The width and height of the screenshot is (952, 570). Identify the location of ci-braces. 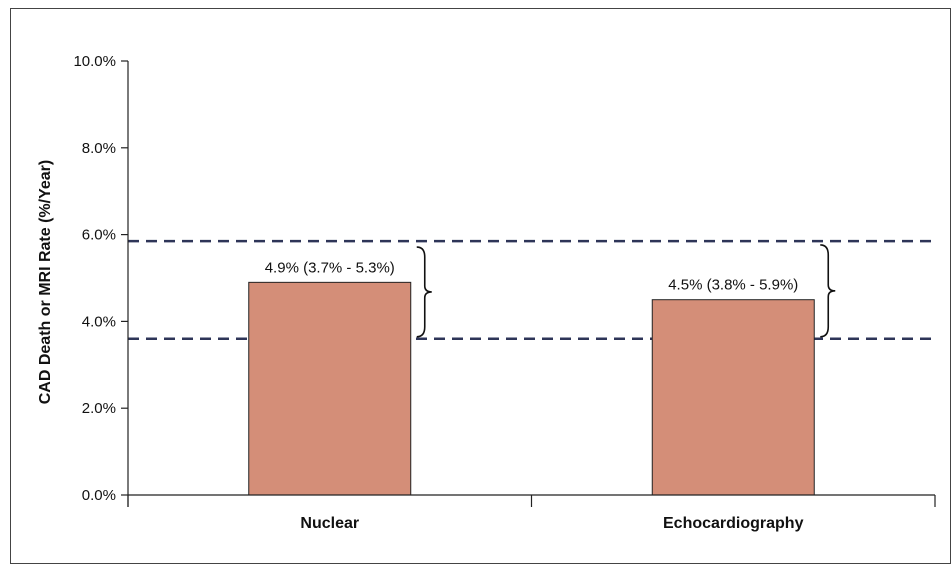
(626, 291).